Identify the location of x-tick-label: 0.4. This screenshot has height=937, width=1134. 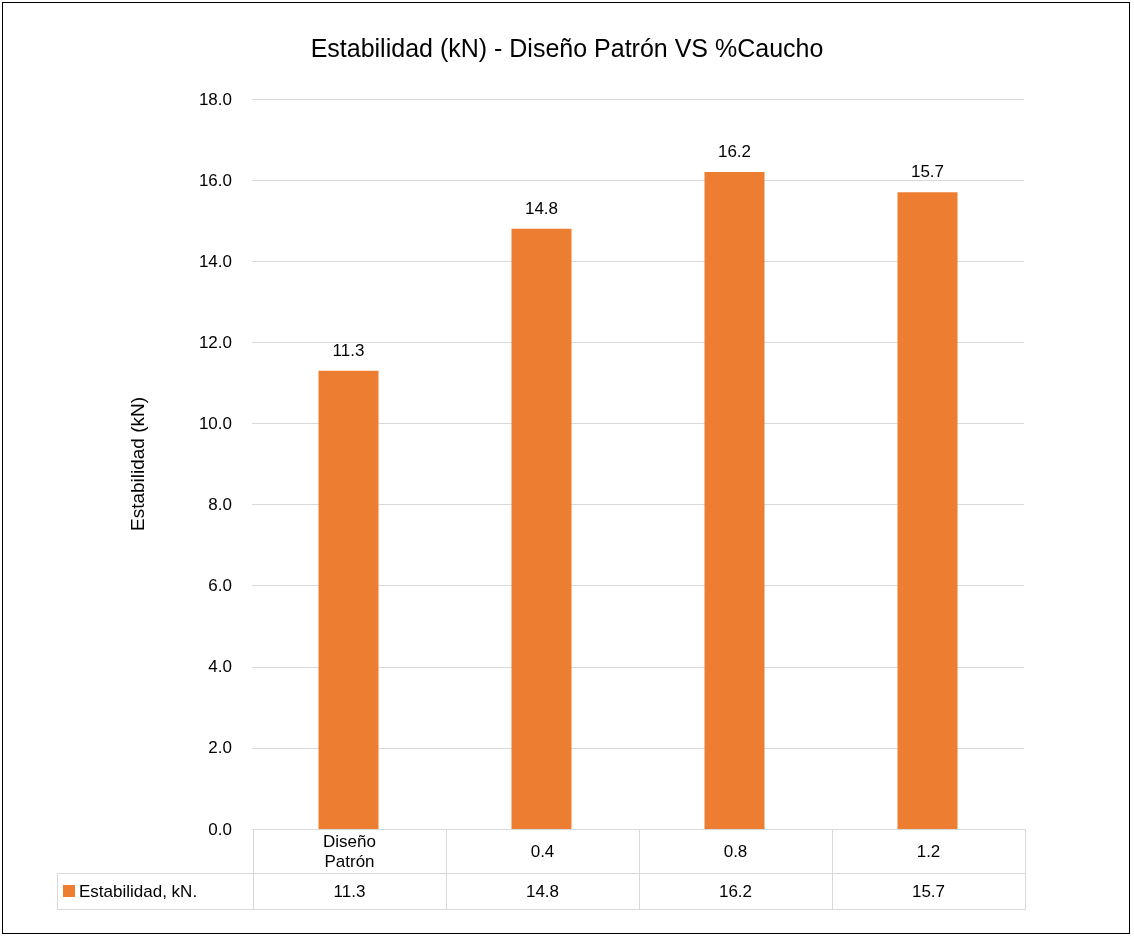
(542, 851).